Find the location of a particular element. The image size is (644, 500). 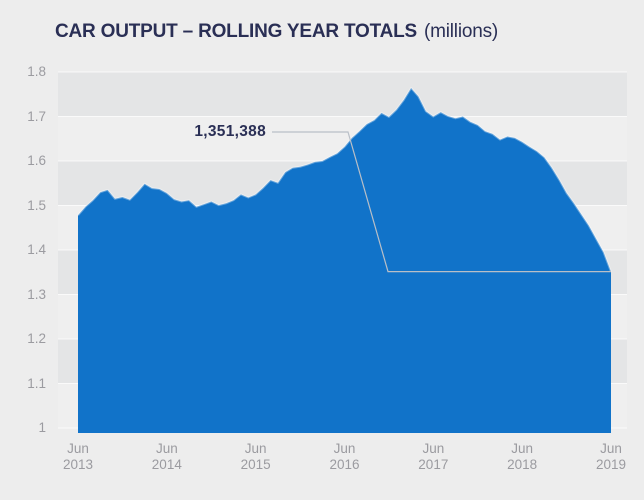

x-tick-label: Jun 2018 is located at coordinates (522, 457).